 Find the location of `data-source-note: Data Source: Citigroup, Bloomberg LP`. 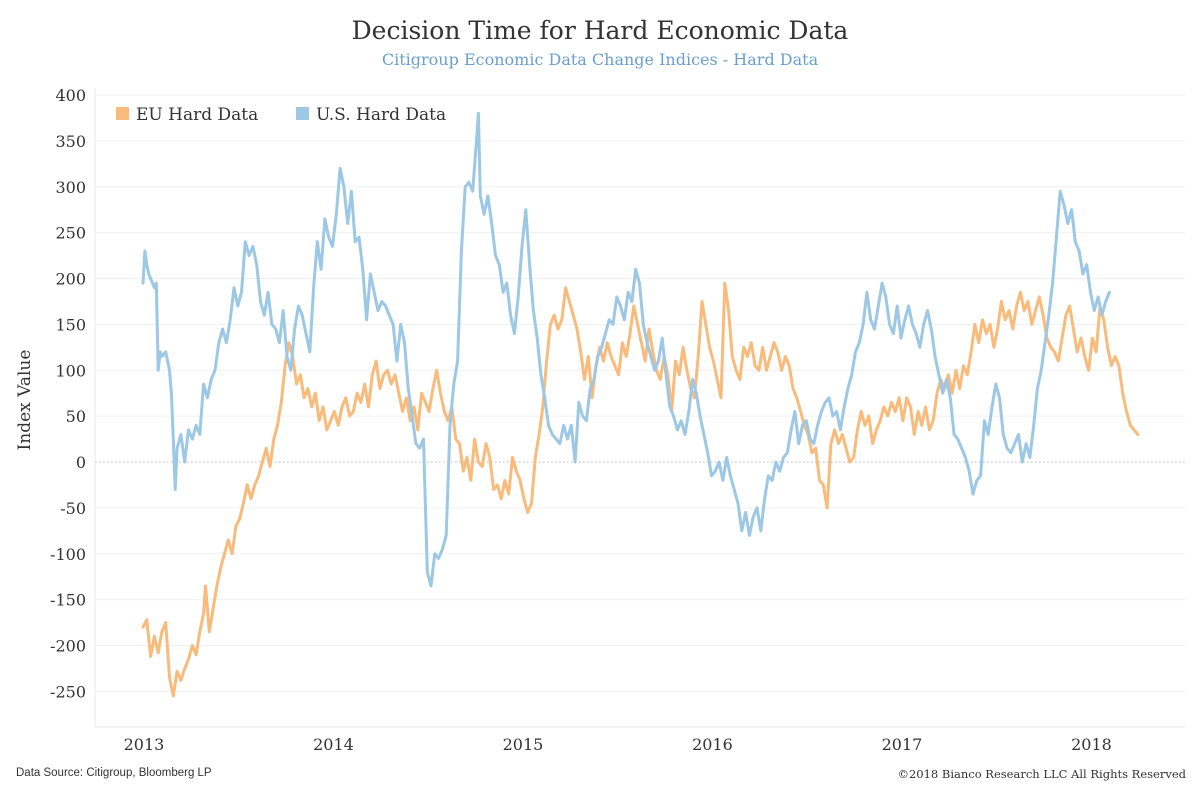

data-source-note: Data Source: Citigroup, Bloomberg LP is located at coordinates (114, 773).